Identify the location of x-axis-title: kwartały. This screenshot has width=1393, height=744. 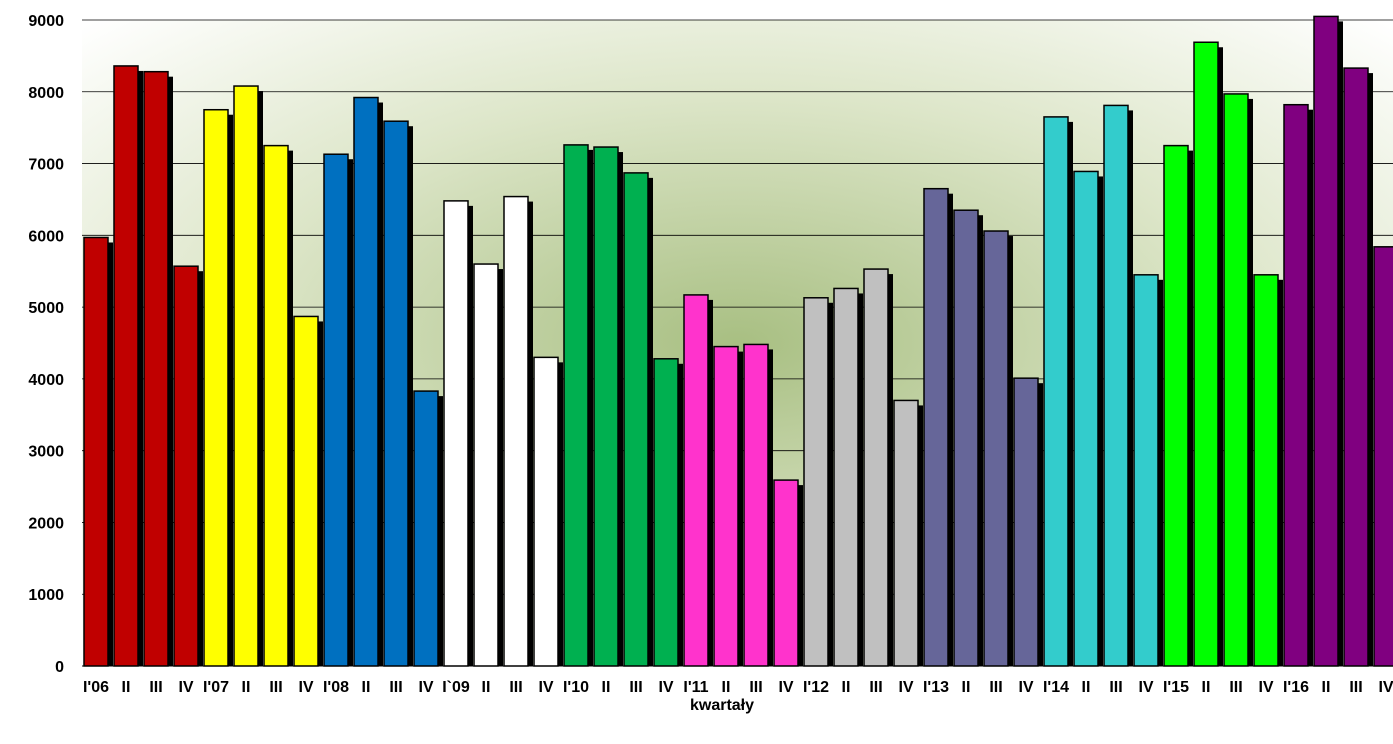
(722, 705).